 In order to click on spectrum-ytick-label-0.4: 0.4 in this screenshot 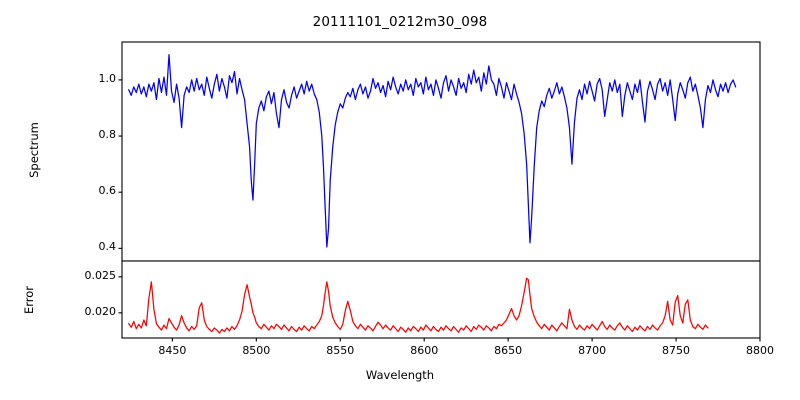, I will do `click(107, 247)`.